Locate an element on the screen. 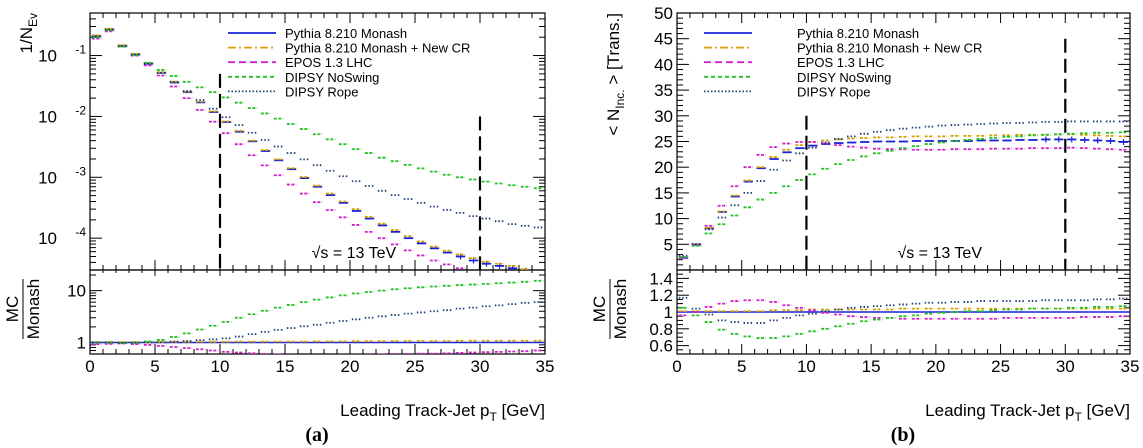 Image resolution: width=1143 pixels, height=448 pixels. y-tick-exponent: -1 is located at coordinates (80, 50).